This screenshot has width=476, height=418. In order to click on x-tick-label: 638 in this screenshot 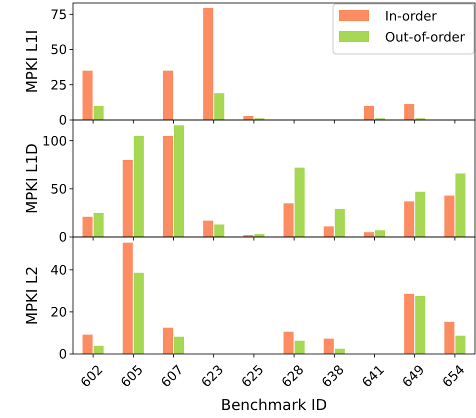, I will do `click(333, 376)`.